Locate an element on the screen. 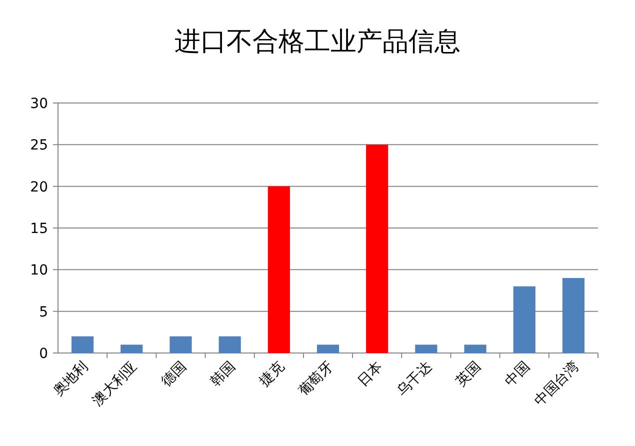  x-tick-label: 德国 is located at coordinates (174, 374).